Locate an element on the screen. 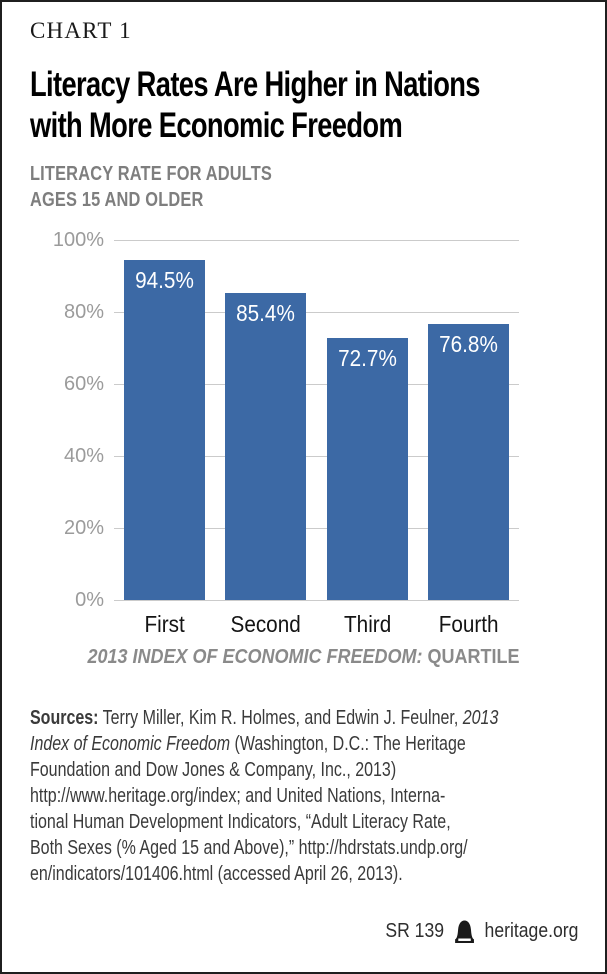 The image size is (607, 974). chart-title-line1: Literacy Rates Are Higher in Nations is located at coordinates (255, 84).